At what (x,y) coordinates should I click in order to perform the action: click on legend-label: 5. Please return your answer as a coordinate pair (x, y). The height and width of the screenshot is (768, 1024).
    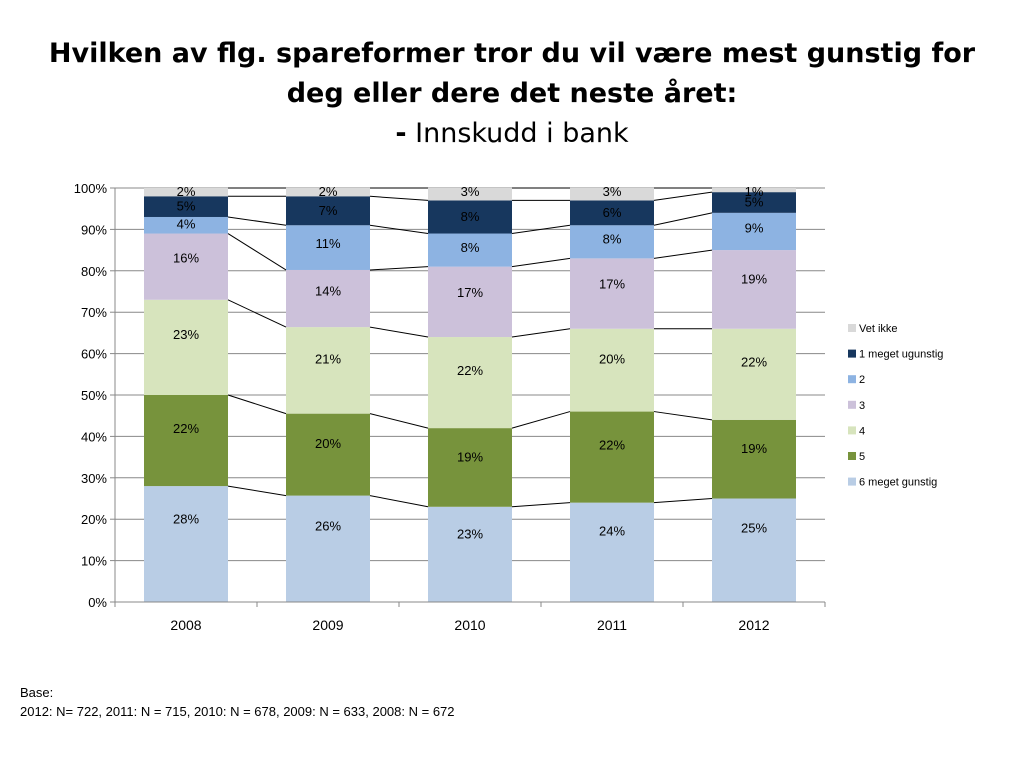
    Looking at the image, I should click on (862, 457).